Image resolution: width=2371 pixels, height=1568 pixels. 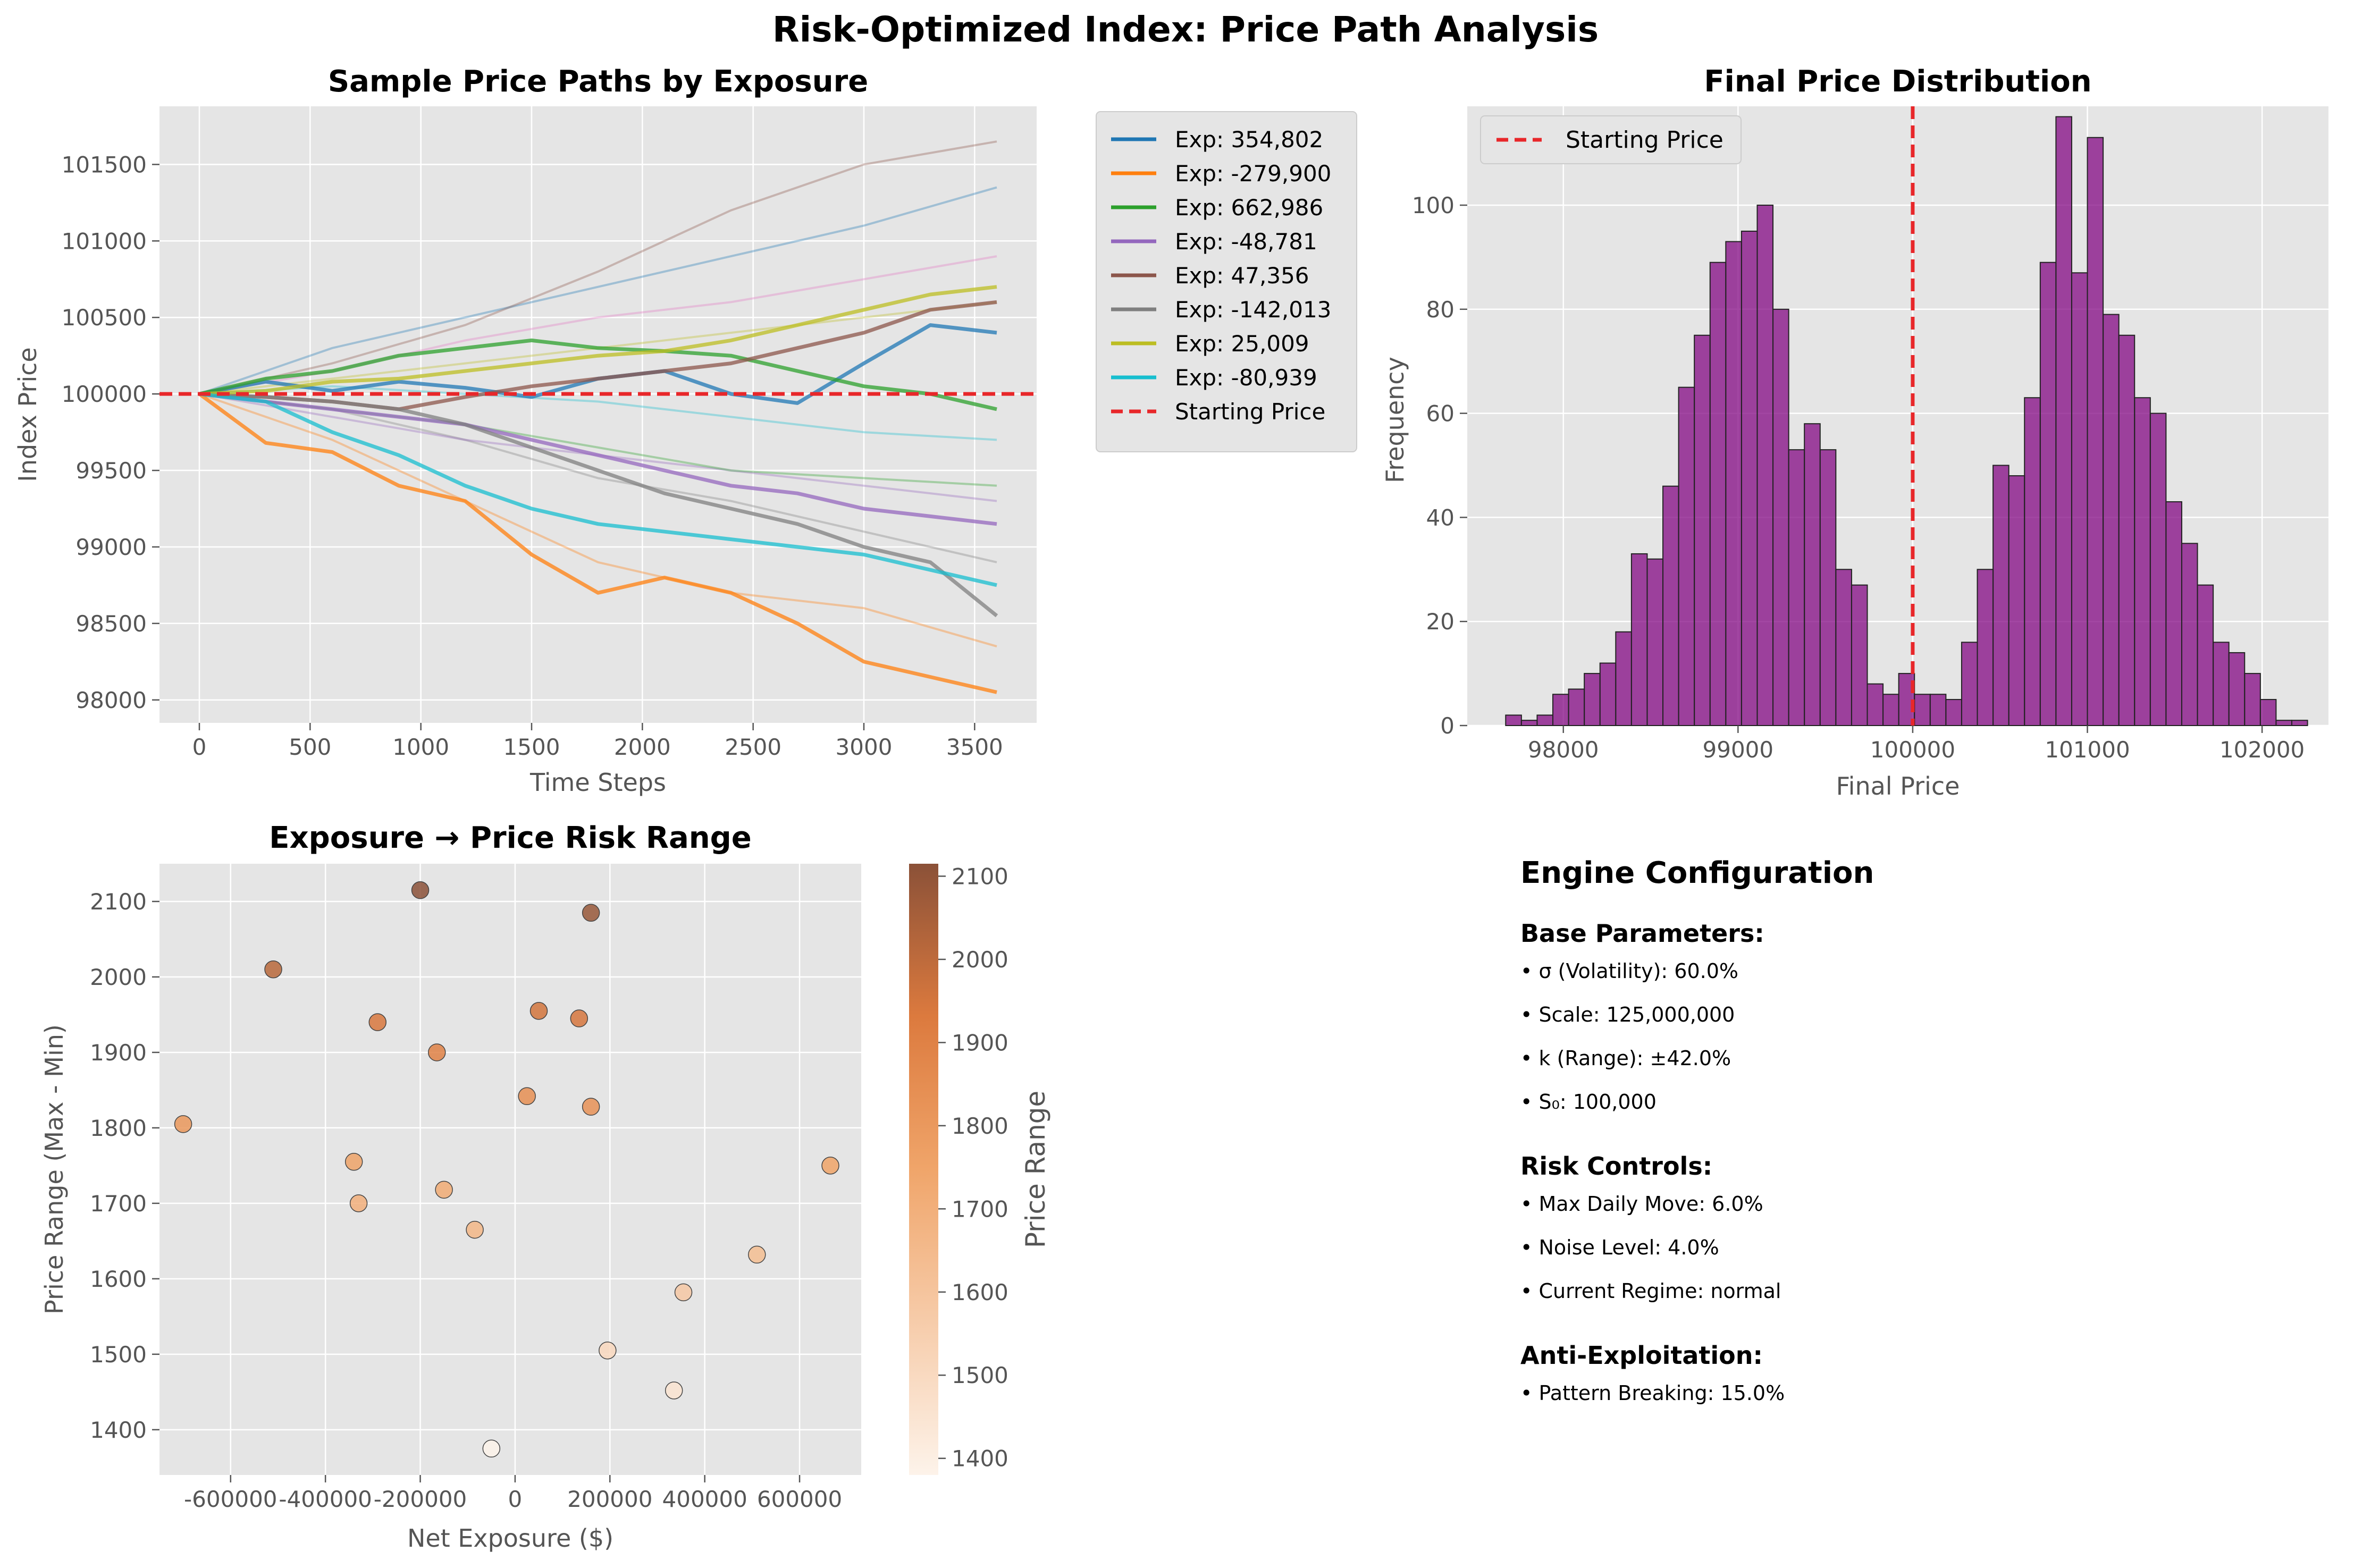 What do you see at coordinates (1738, 750) in the screenshot?
I see `x-tick-label: 99000` at bounding box center [1738, 750].